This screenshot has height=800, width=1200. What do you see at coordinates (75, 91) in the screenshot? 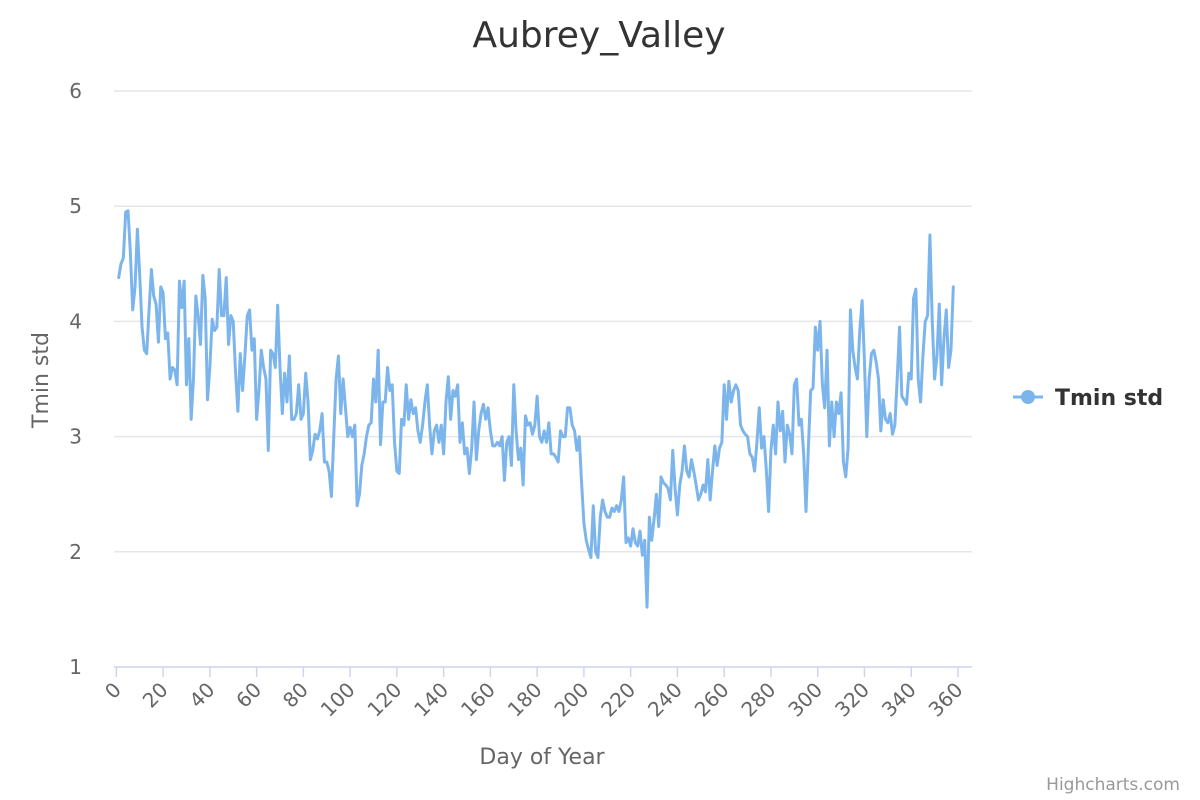
I see `y-tick-label: 6` at bounding box center [75, 91].